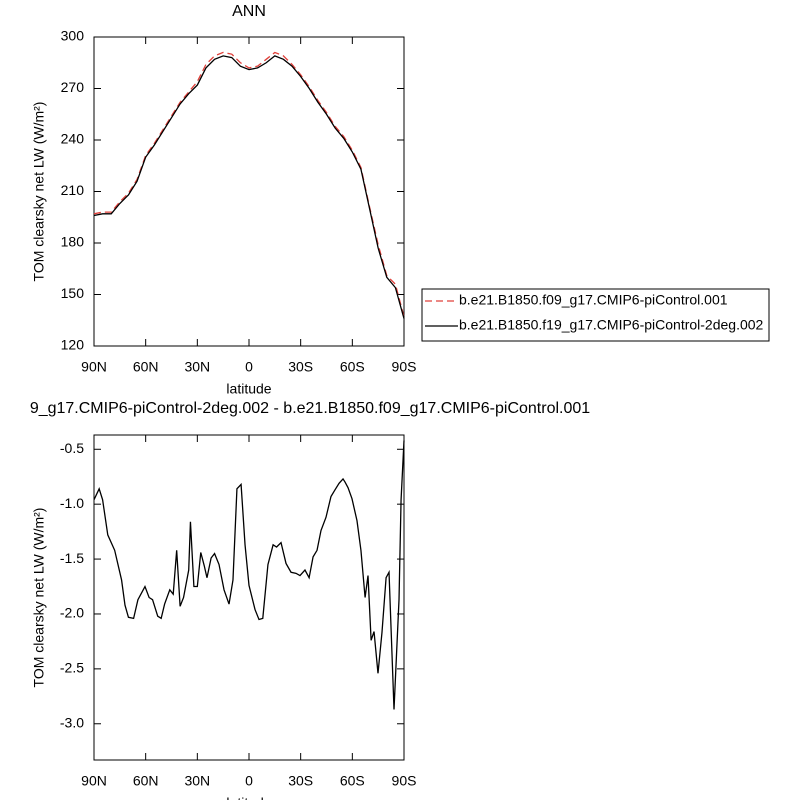 This screenshot has width=800, height=800. Describe the element at coordinates (72, 613) in the screenshot. I see `y-tick-label: -2.0` at that location.